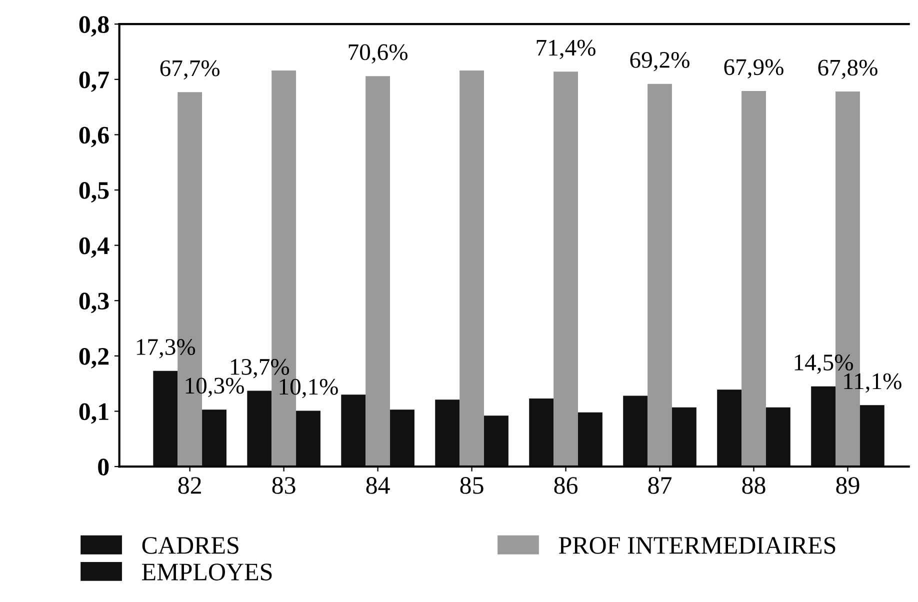 Image resolution: width=918 pixels, height=602 pixels. Describe the element at coordinates (94, 26) in the screenshot. I see `y-tick-label: 0,8` at that location.